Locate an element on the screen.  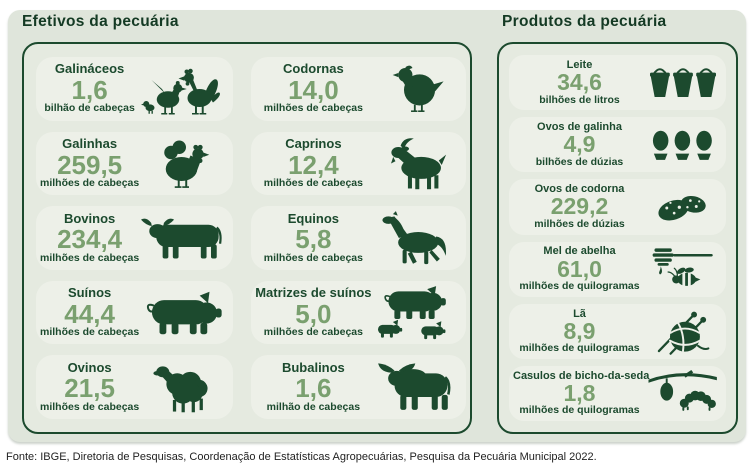
card-title: Matrizes de suínos is located at coordinates (313, 293).